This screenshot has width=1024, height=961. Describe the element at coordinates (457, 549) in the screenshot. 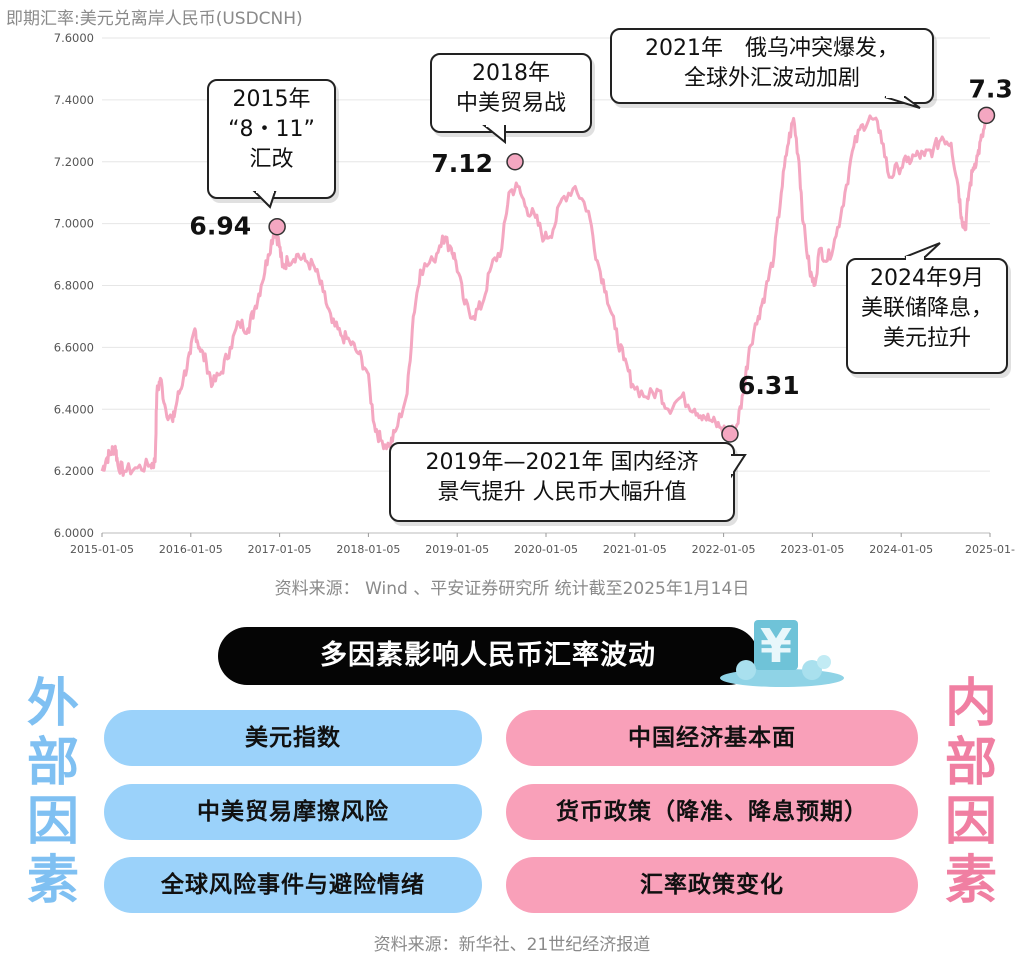

I see `x-tick-label: 2019-01-05` at that location.